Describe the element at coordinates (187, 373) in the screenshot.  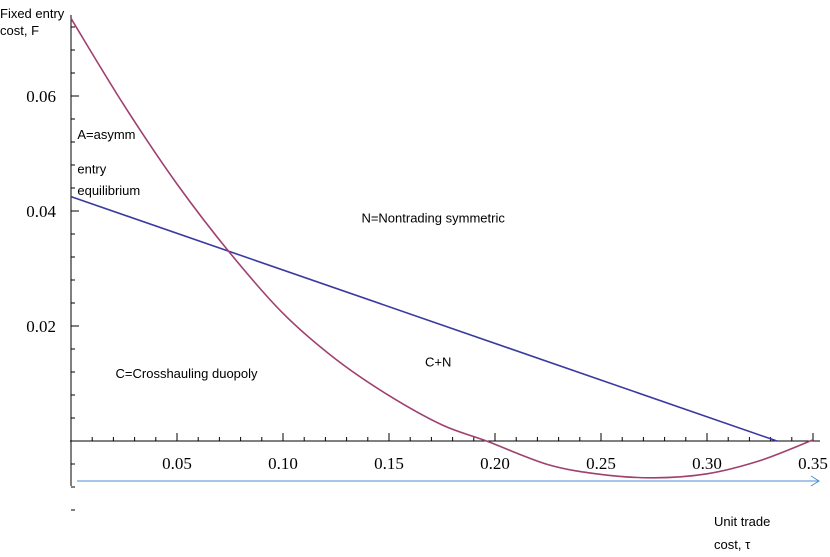
I see `region-label: C=Crosshauling duopoly` at that location.